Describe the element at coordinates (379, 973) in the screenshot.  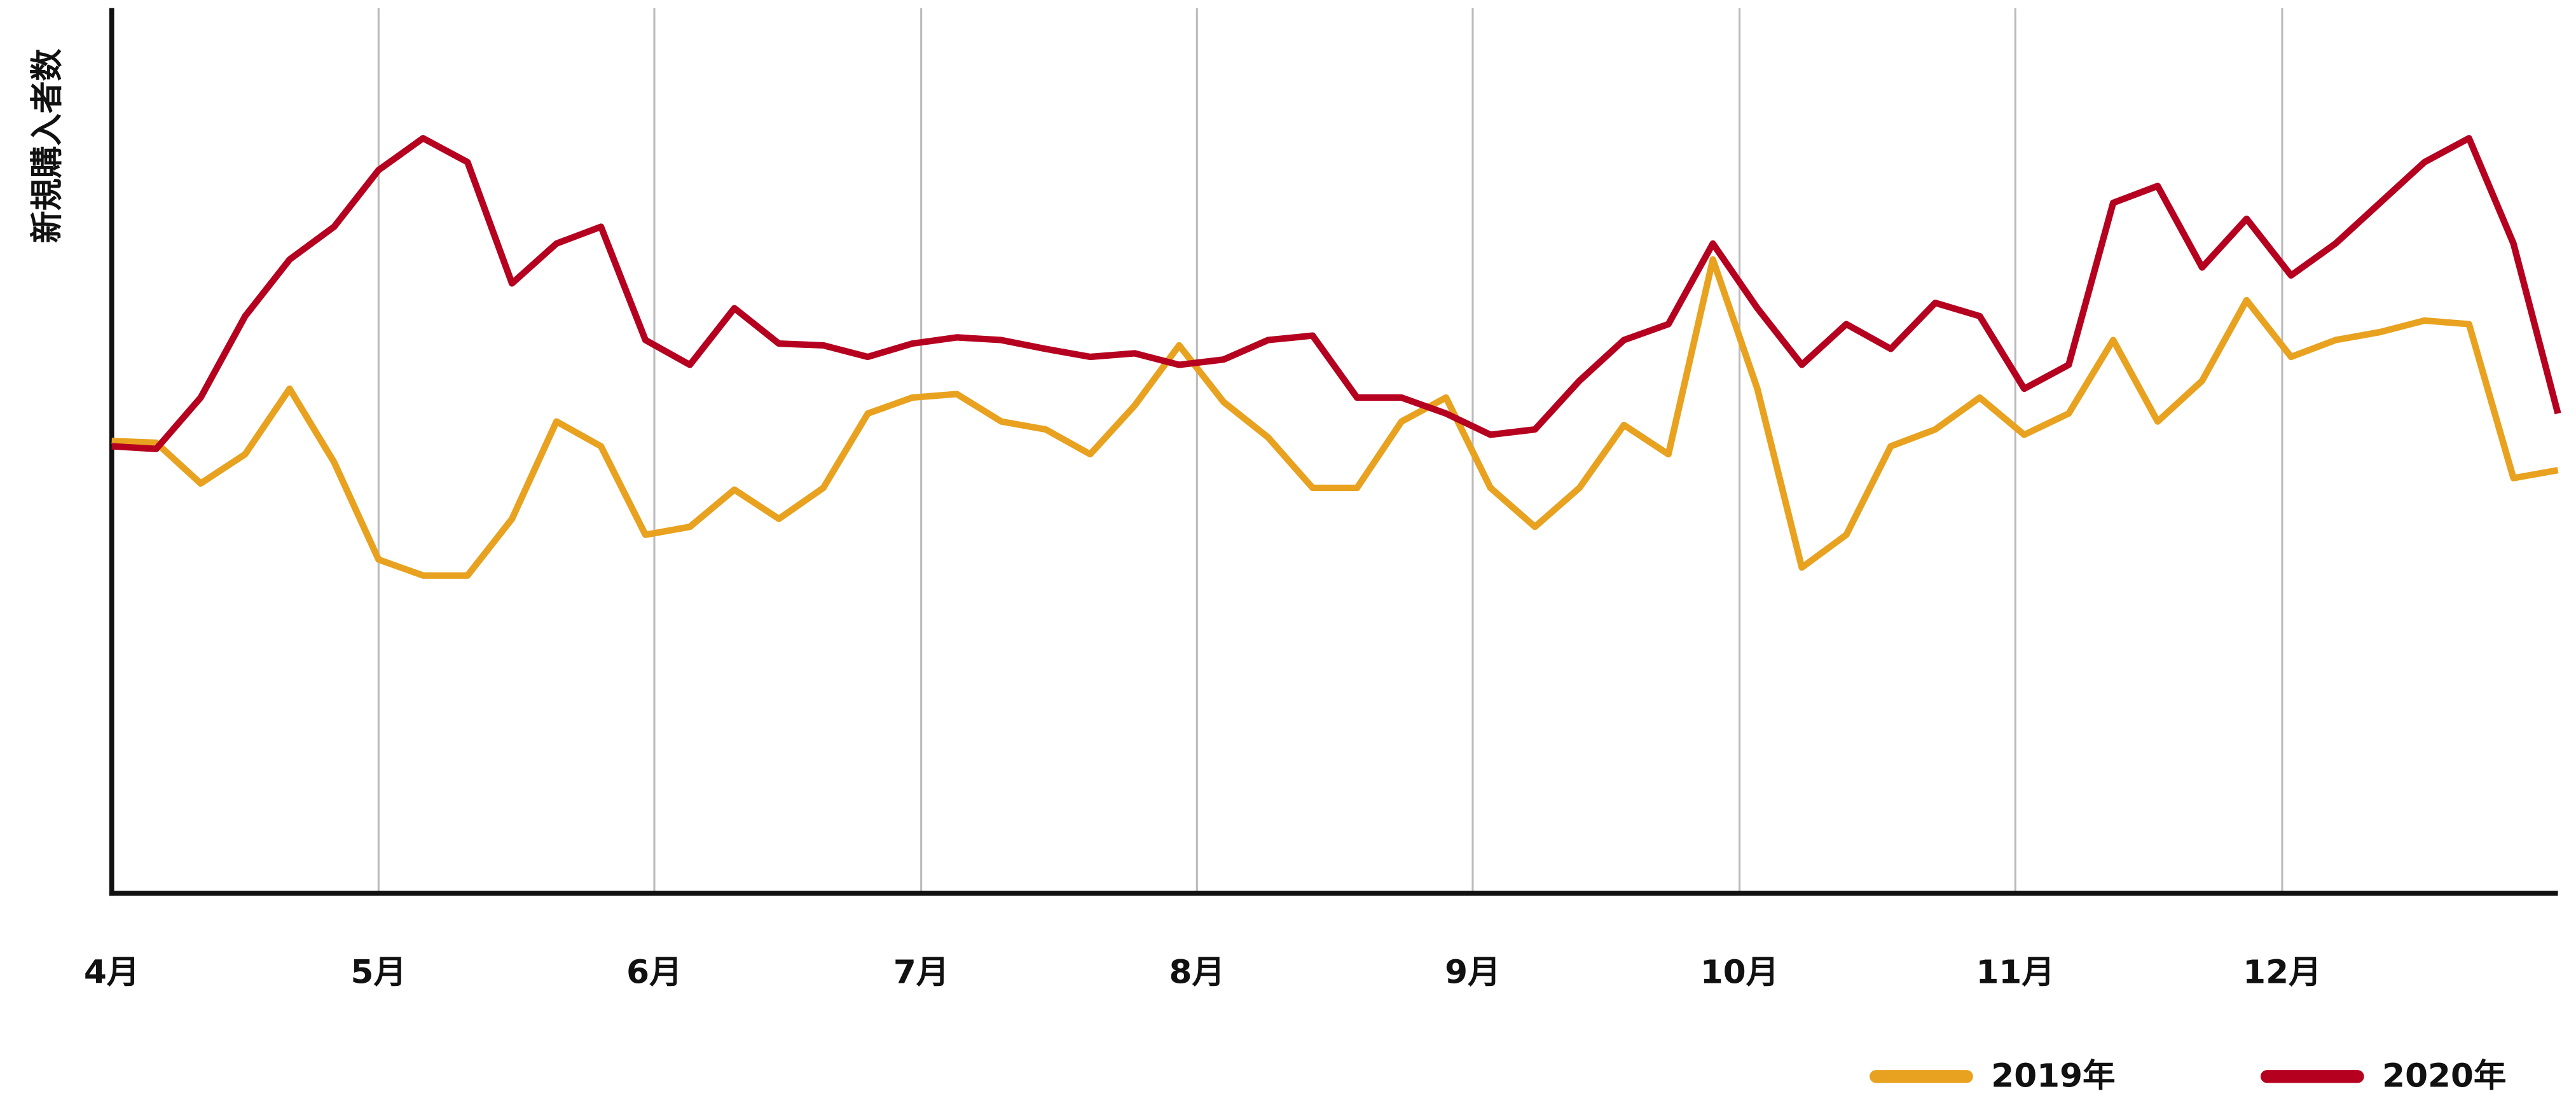
I see `x-tick-label: 5月` at that location.